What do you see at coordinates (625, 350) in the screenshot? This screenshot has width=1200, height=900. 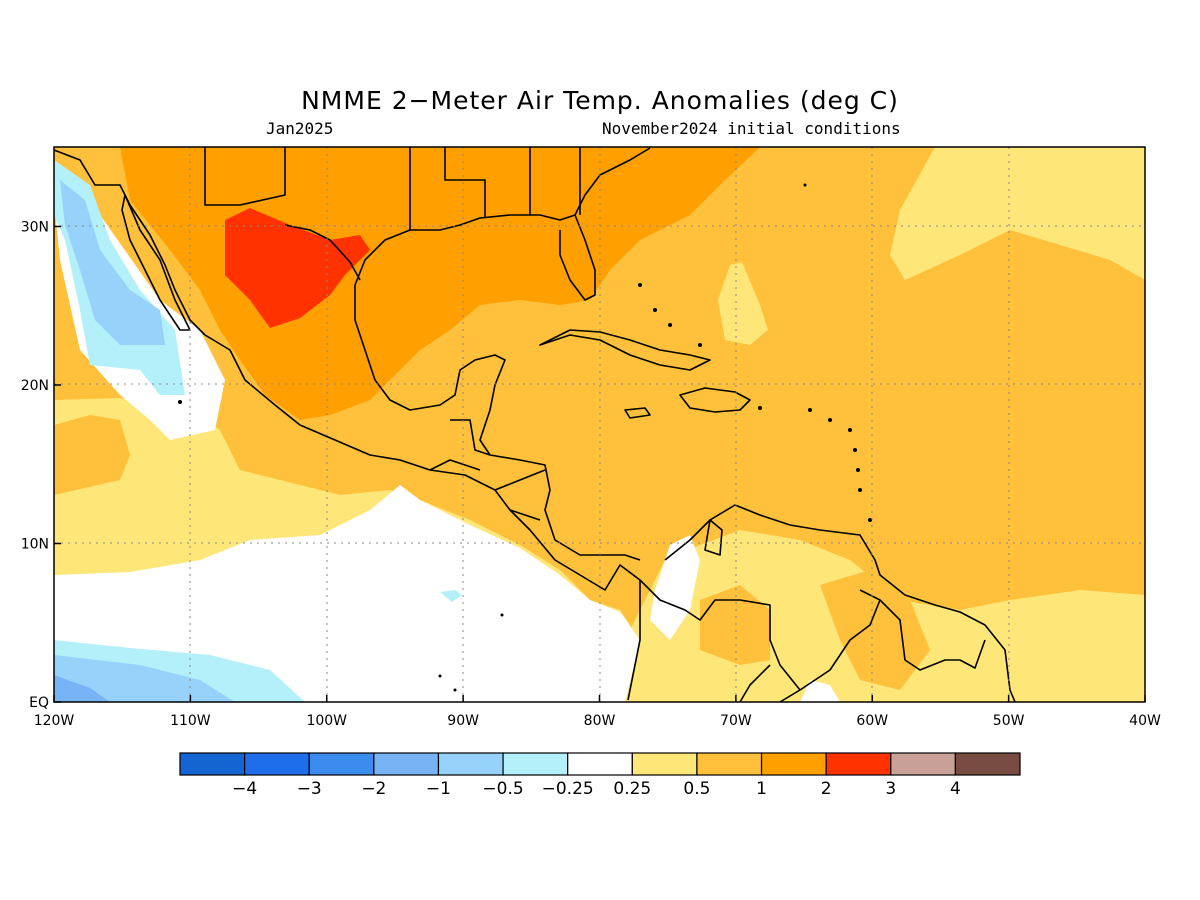 I see `cuba` at bounding box center [625, 350].